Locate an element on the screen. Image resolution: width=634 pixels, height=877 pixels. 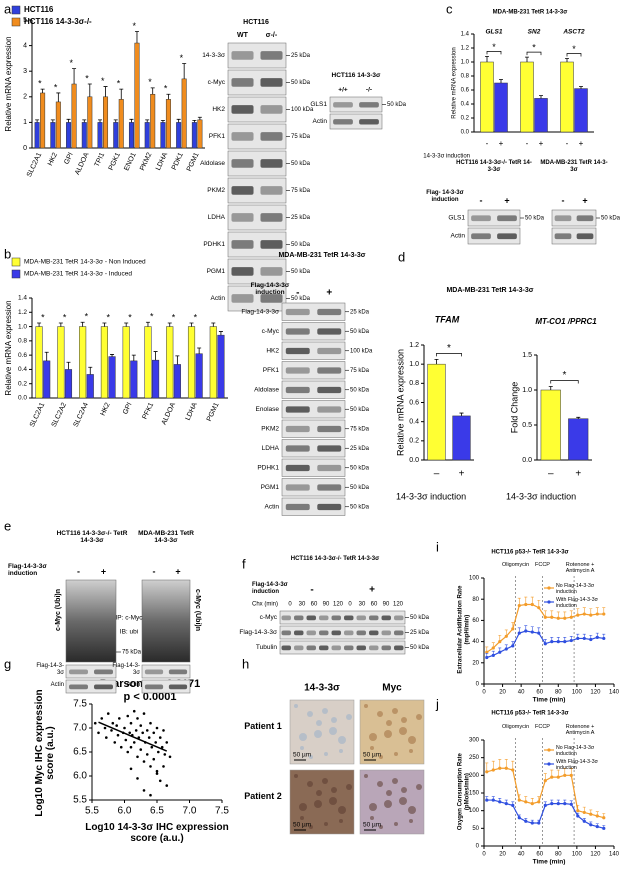
row-label: Patient 2 is located at coordinates (263, 796).